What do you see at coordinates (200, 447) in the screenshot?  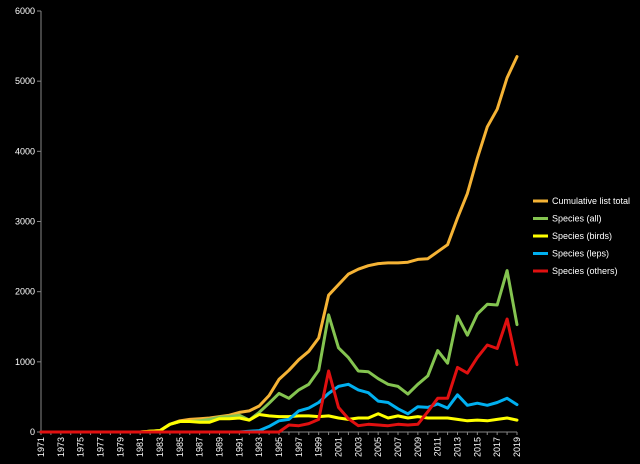 I see `x-tick-label: 1987` at bounding box center [200, 447].